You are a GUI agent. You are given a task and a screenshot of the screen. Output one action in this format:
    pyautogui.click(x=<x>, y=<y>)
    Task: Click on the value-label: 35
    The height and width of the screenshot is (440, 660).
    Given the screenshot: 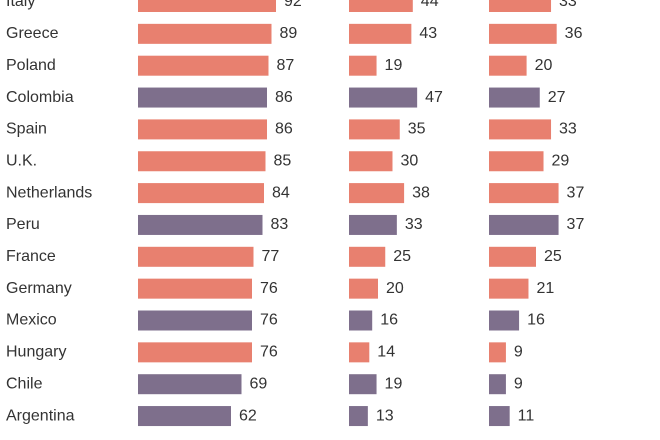 What is the action you would take?
    pyautogui.click(x=417, y=129)
    